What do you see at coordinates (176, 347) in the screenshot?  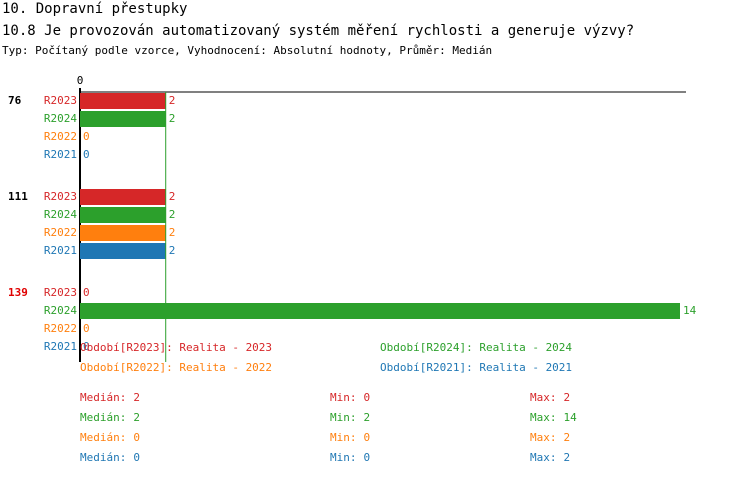 I see `legend-entry: Období[R2023]: Realita - 2023` at bounding box center [176, 347].